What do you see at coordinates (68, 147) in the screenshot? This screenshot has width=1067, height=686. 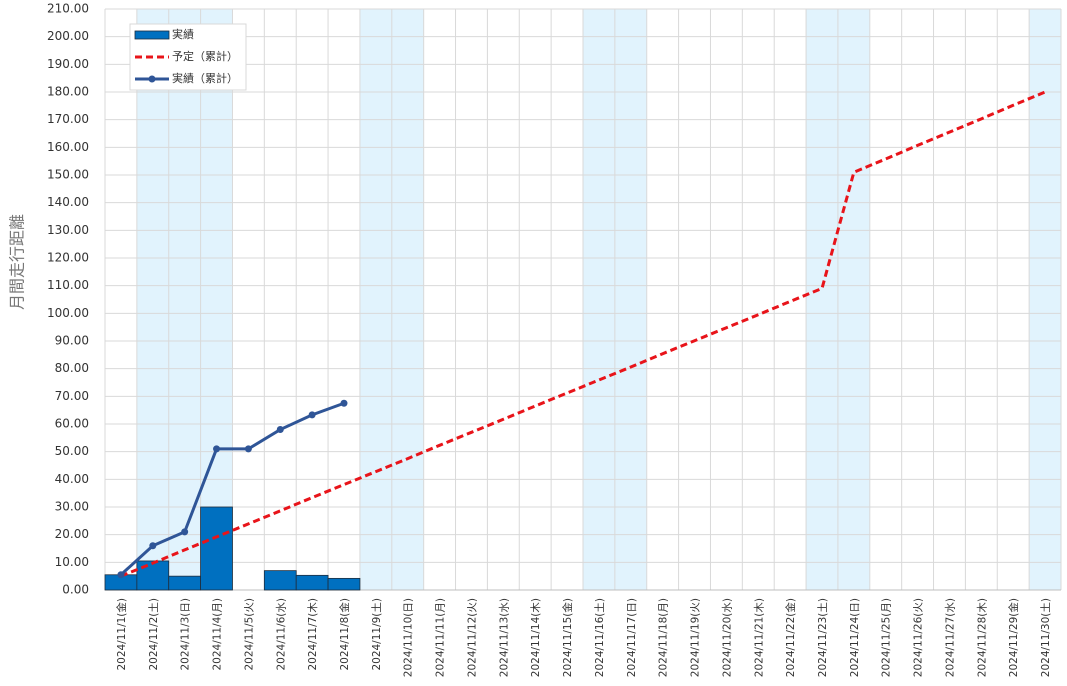 I see `y-tick-label: 160.00` at bounding box center [68, 147].